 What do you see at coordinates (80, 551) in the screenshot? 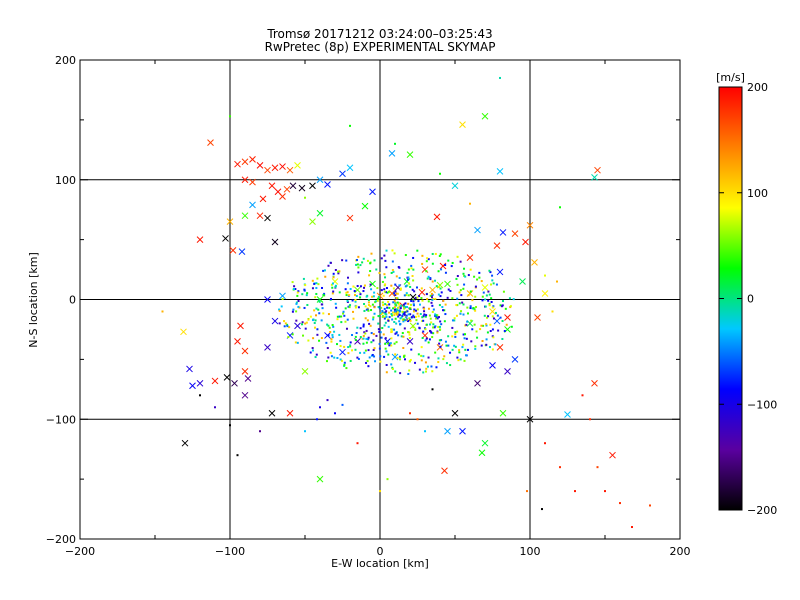
I see `x-tick-label: −200` at bounding box center [80, 551].